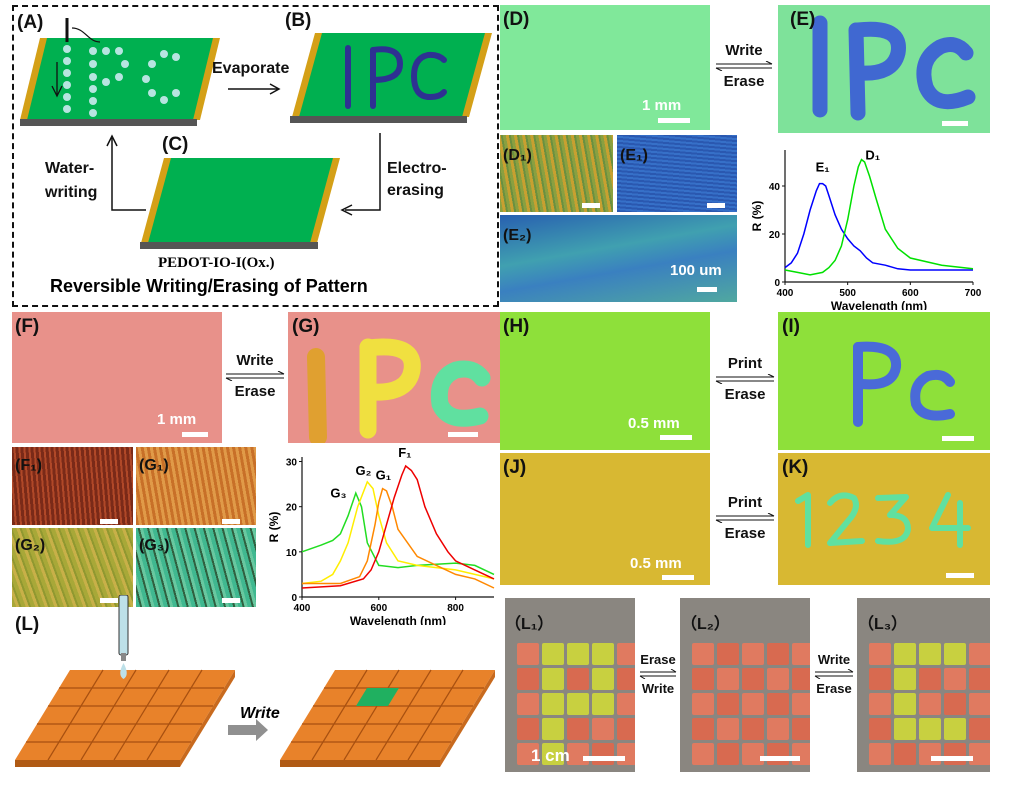 This screenshot has height=785, width=1012. I want to click on x-axis-label: Wavelength (nm), so click(879, 304).